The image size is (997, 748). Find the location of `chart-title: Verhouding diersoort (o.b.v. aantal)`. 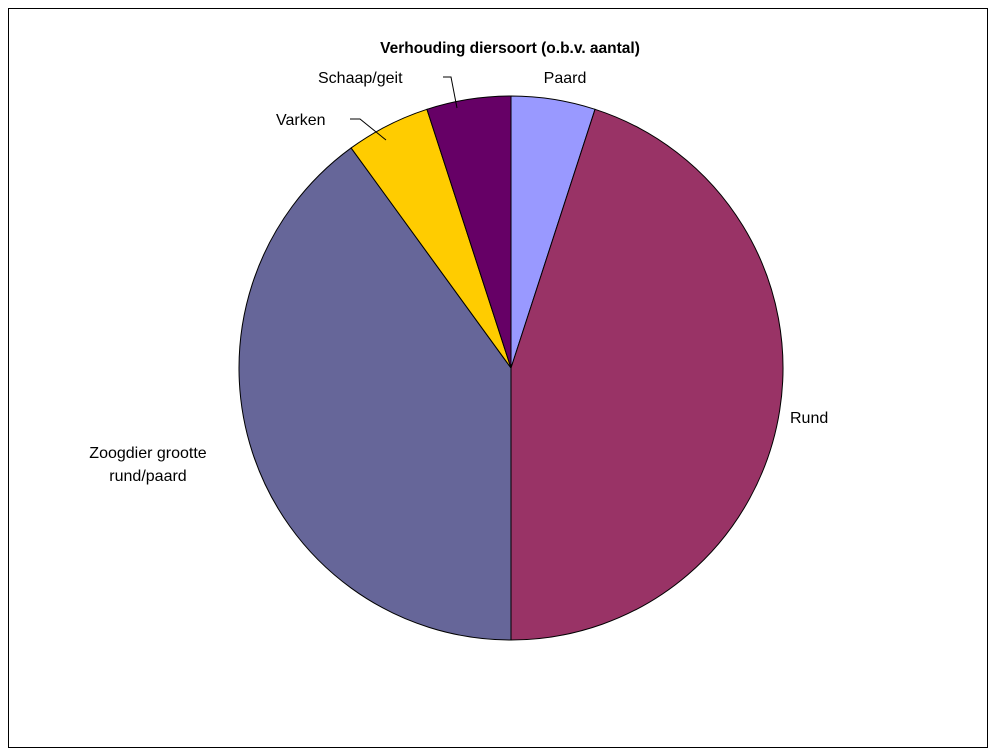

chart-title: Verhouding diersoort (o.b.v. aantal) is located at coordinates (510, 48).